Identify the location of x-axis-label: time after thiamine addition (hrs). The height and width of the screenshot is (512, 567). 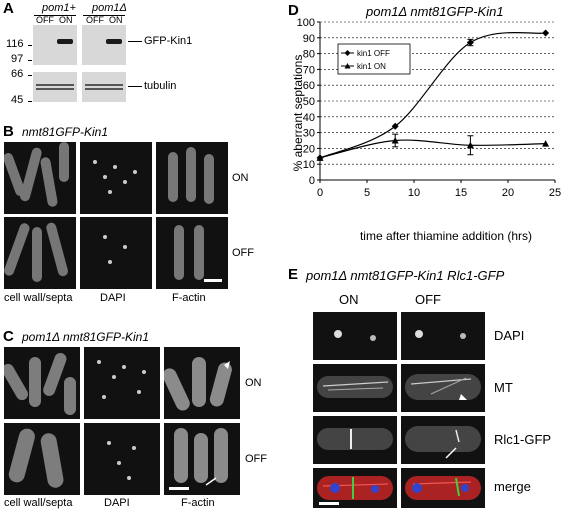
(446, 236).